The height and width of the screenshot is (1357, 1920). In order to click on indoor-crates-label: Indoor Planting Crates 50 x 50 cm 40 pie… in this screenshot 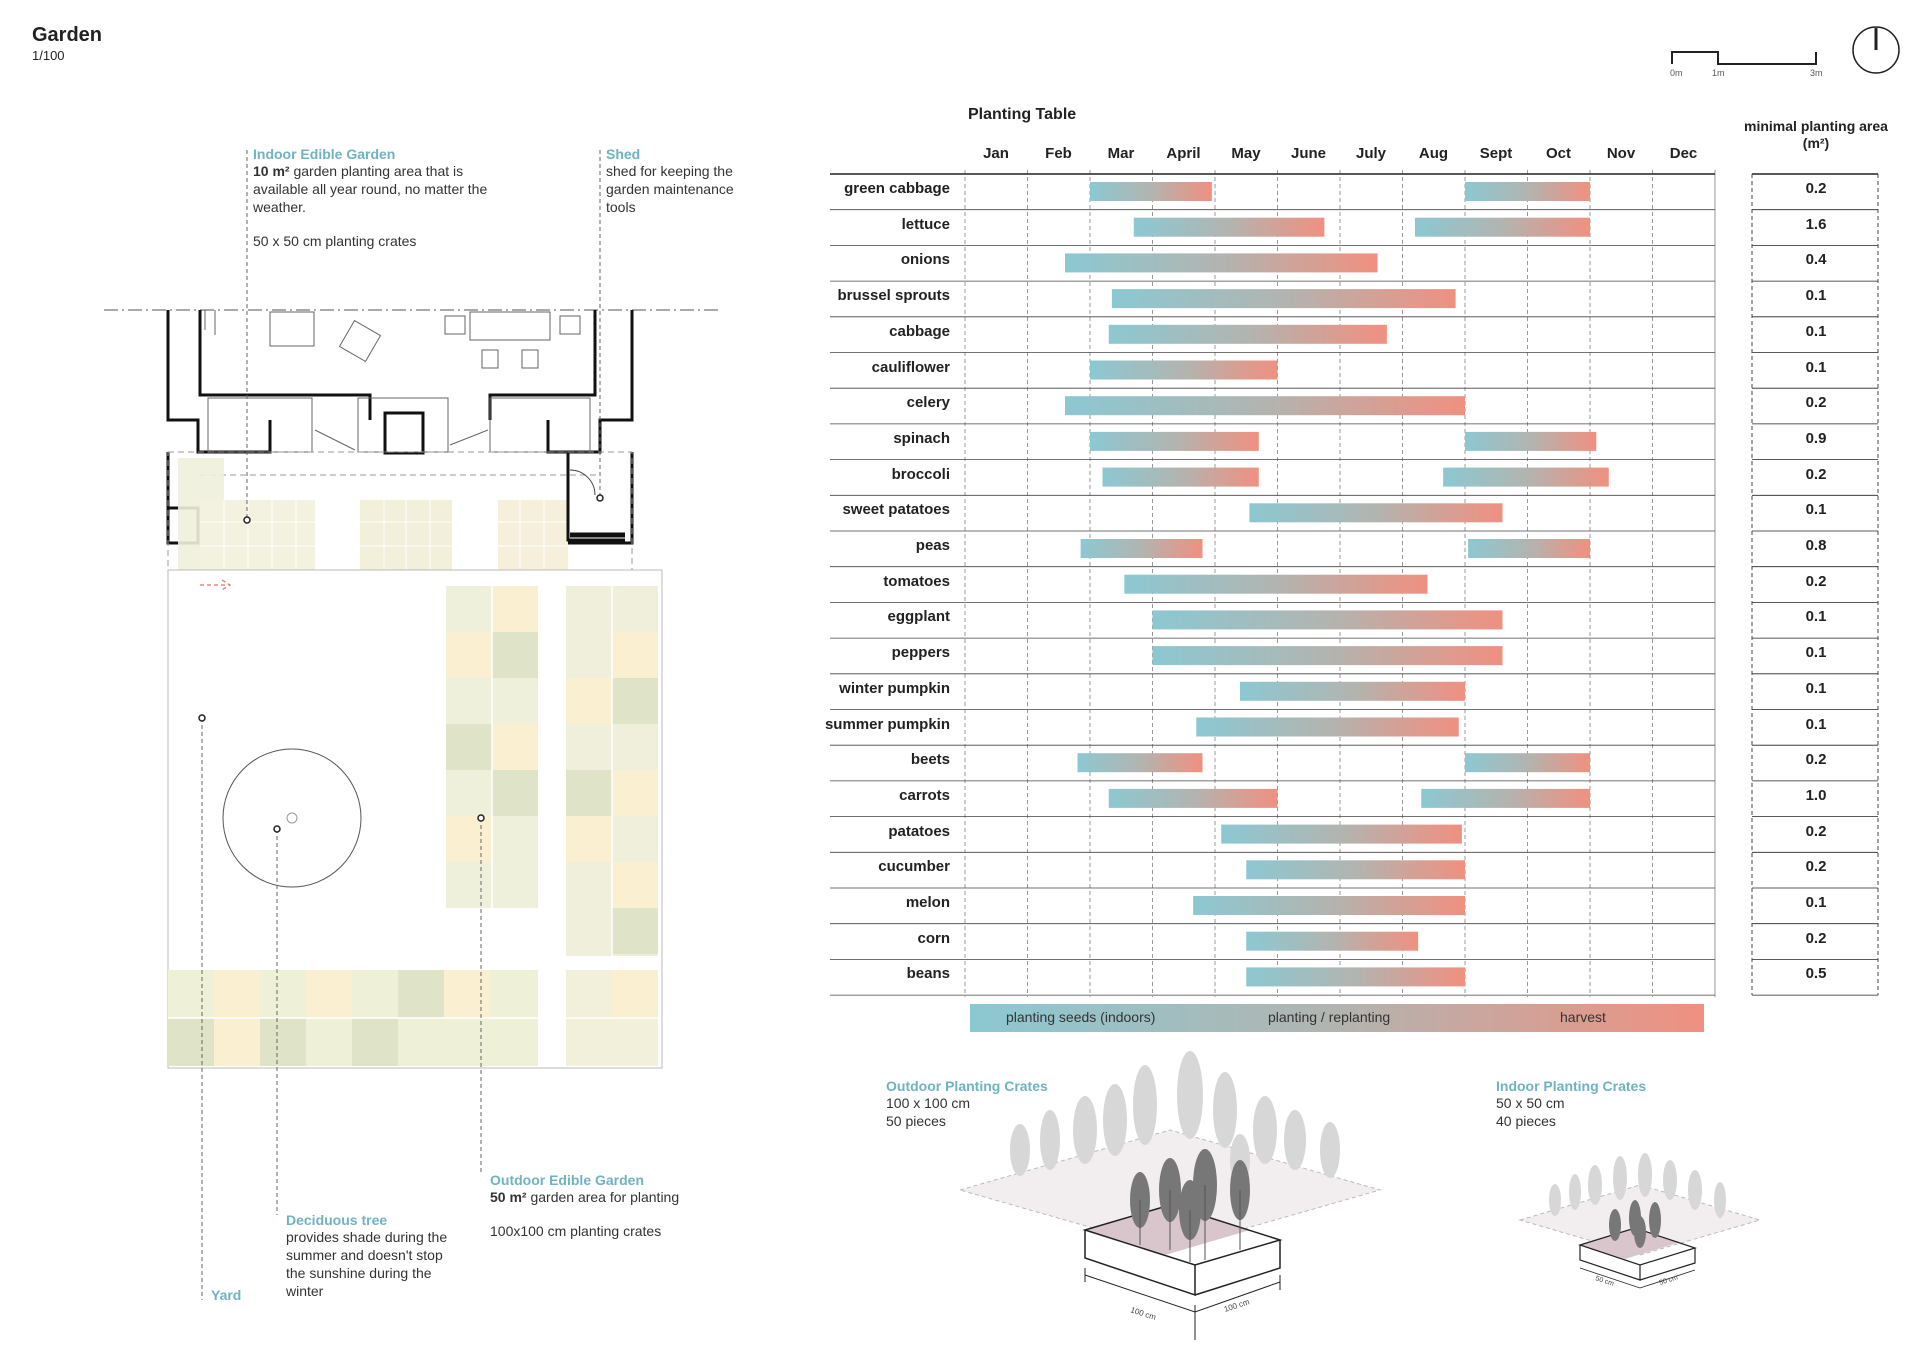, I will do `click(1596, 1104)`.